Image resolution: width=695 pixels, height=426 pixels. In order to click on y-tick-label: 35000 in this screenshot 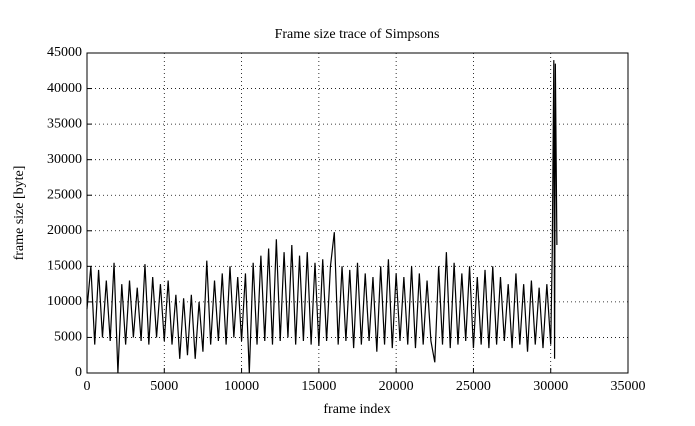, I will do `click(64, 123)`.